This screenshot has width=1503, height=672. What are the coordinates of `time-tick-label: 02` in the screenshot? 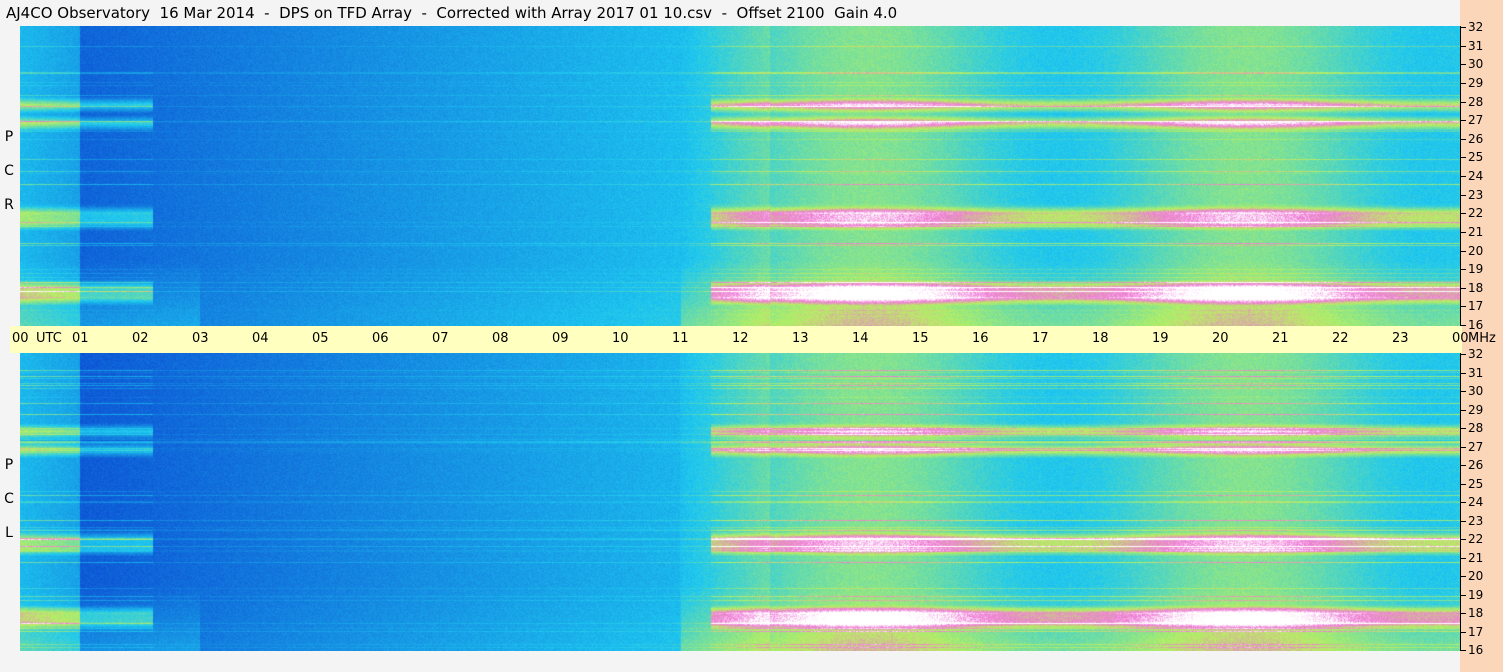 It's located at (140, 338).